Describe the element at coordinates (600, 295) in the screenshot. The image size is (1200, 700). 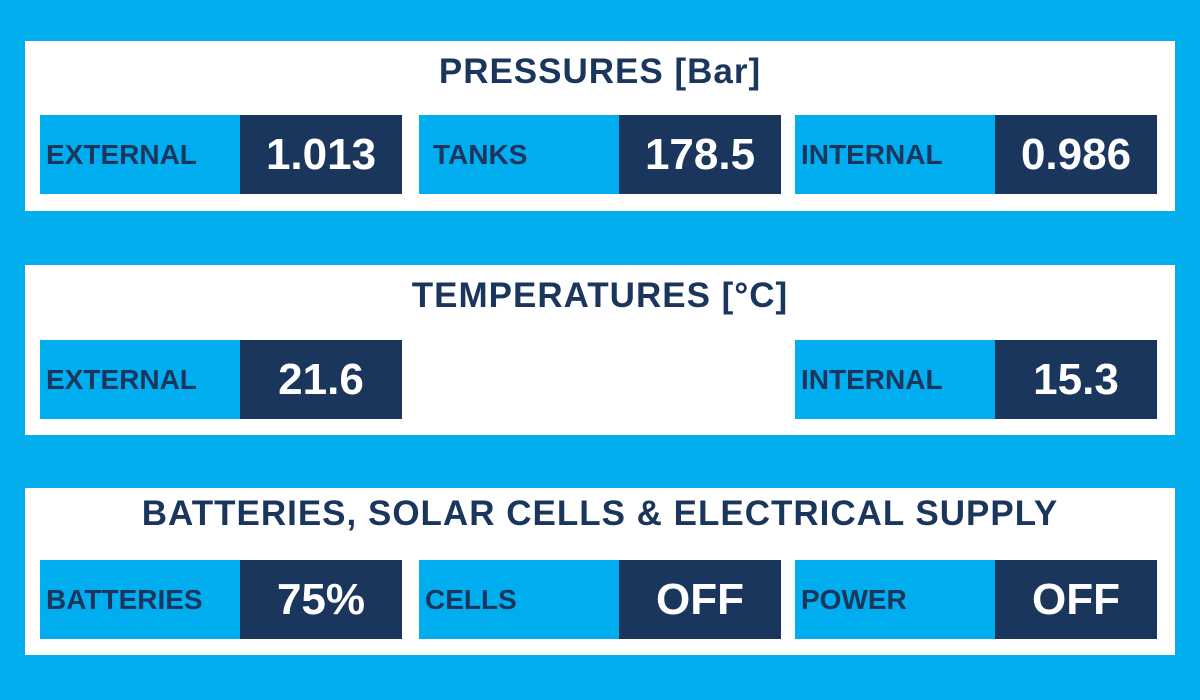
I see `panel-title: TEMPERATURES [°C]` at that location.